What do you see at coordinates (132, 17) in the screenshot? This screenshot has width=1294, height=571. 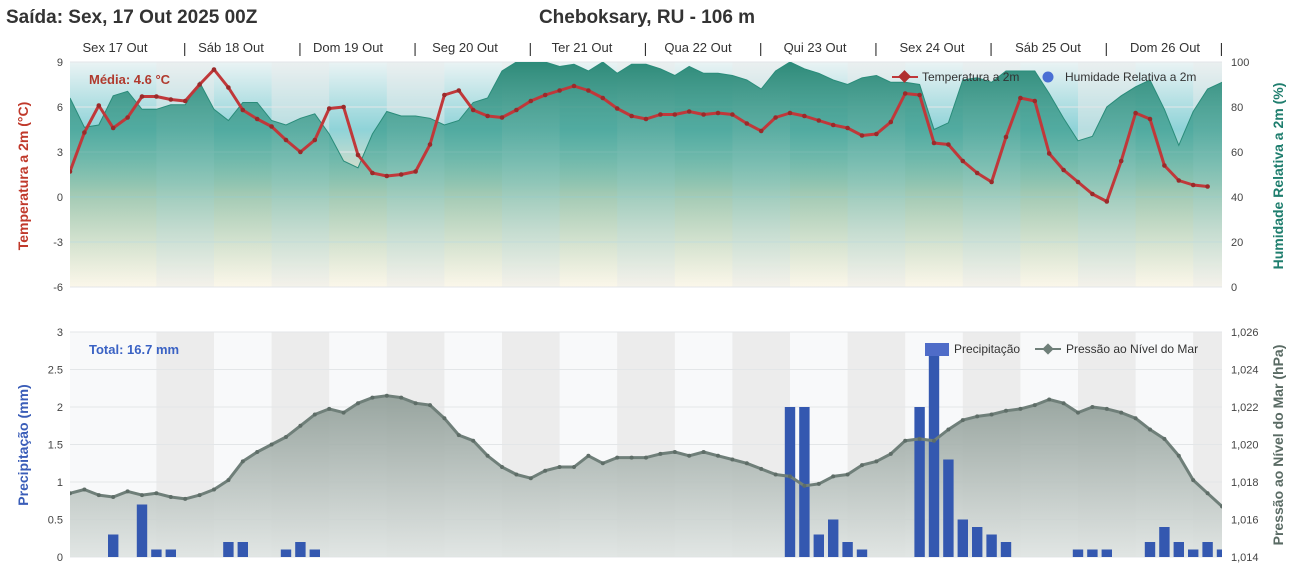 I see `run-time-title: Saída: Sex, 17 Out 2025 00Z` at bounding box center [132, 17].